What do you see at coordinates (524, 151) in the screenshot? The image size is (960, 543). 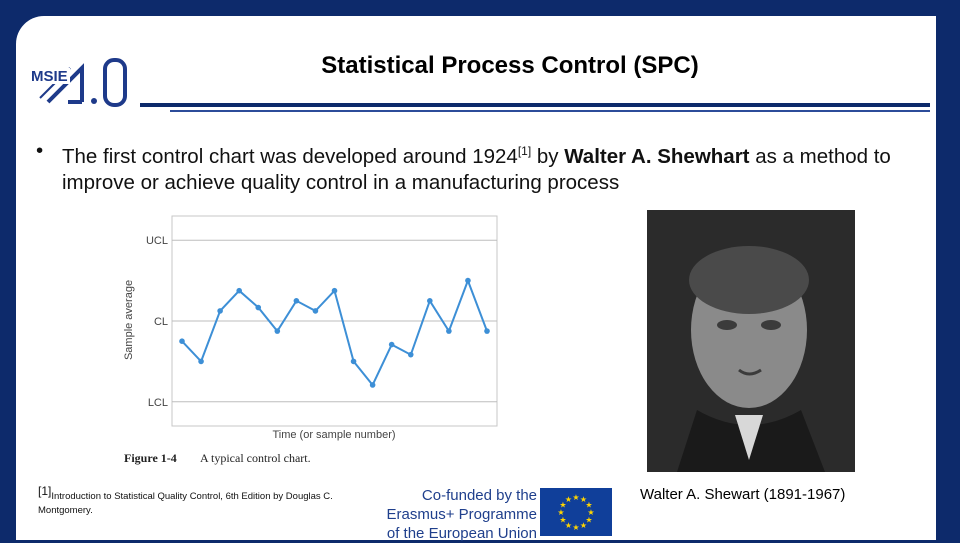 I see `bullet-ref: [1]` at bounding box center [524, 151].